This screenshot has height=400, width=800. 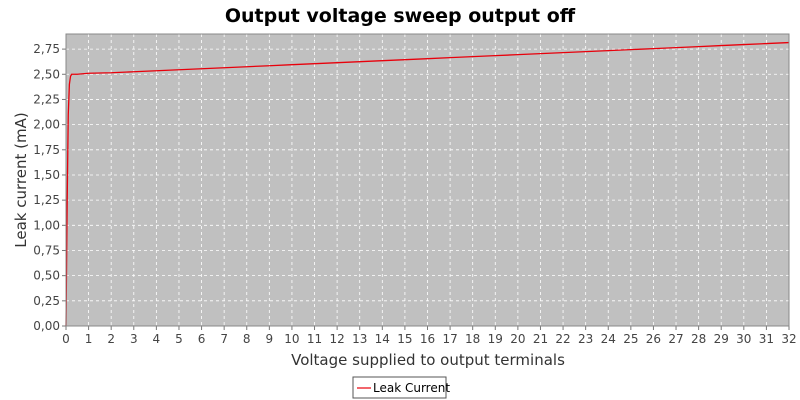 I want to click on x-tick-label: 26, so click(x=653, y=339).